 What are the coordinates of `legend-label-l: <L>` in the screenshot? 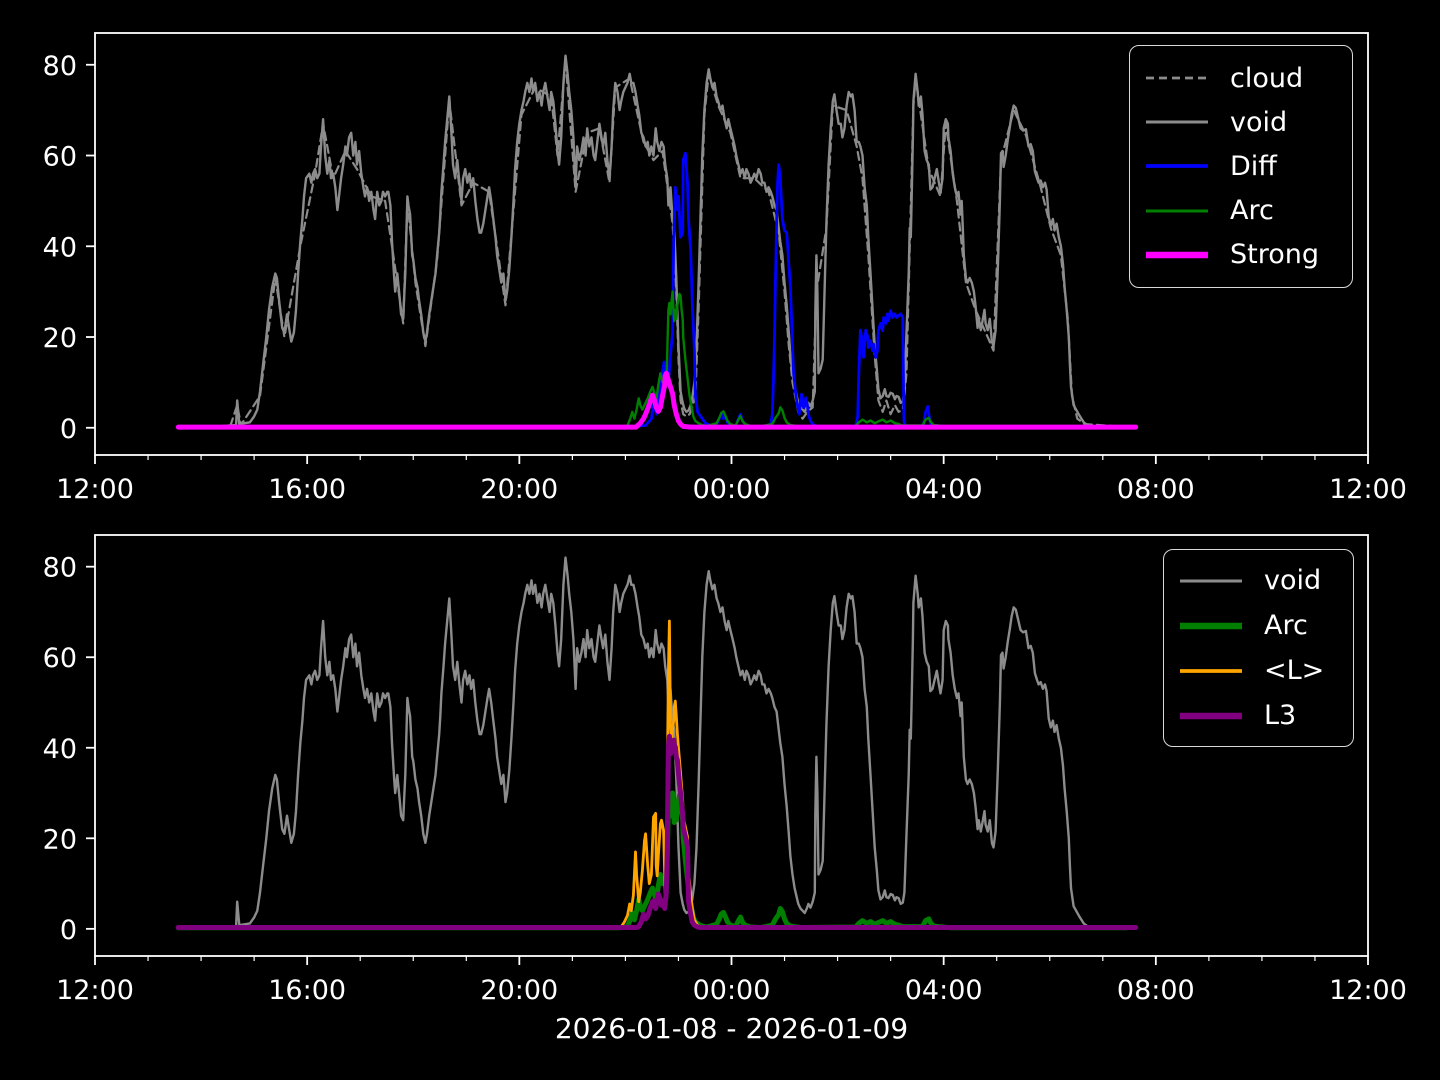 It's located at (1294, 670).